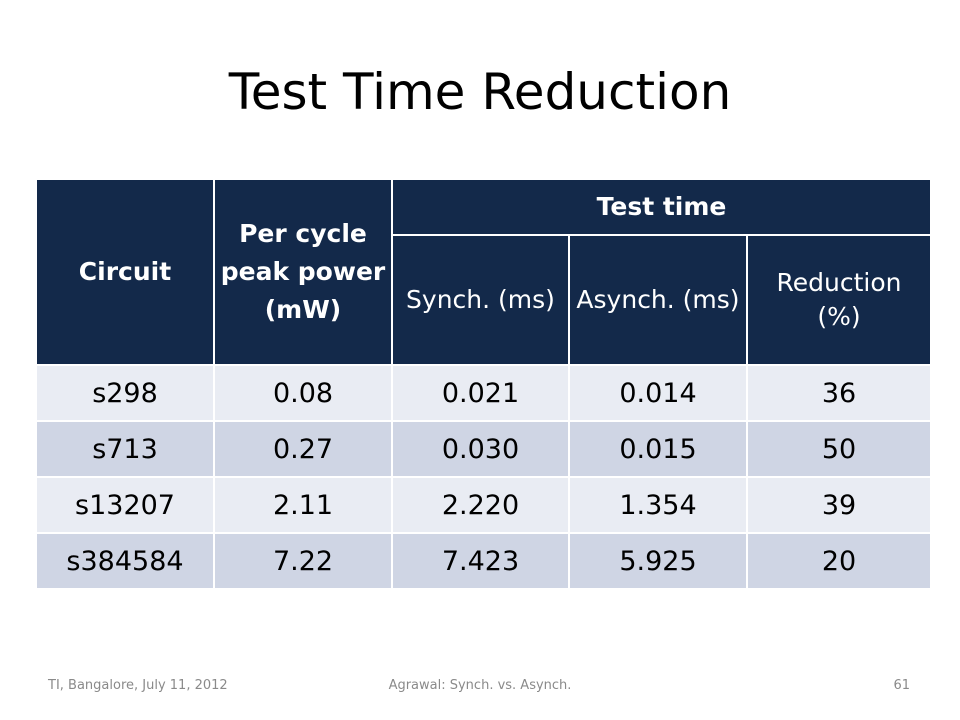 Image resolution: width=960 pixels, height=720 pixels. I want to click on table-row: s298 0.08 0.021 0.014 36, so click(484, 393).